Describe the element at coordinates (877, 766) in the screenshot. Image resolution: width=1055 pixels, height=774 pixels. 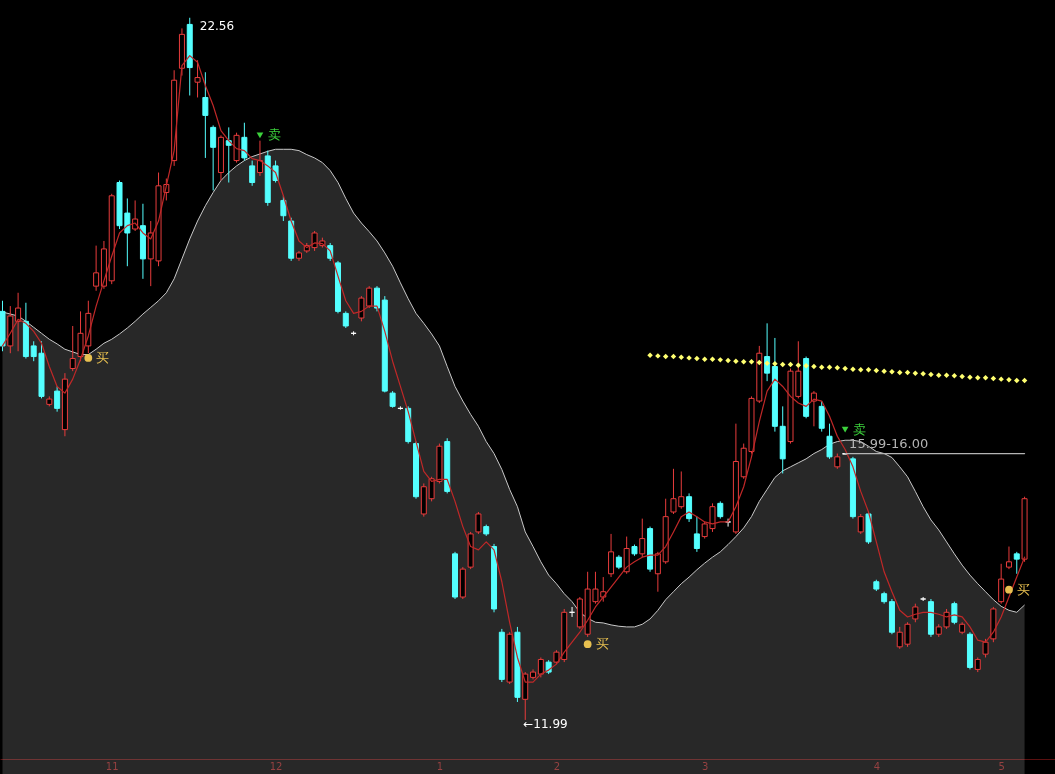
I see `x-tick-label: 4` at that location.